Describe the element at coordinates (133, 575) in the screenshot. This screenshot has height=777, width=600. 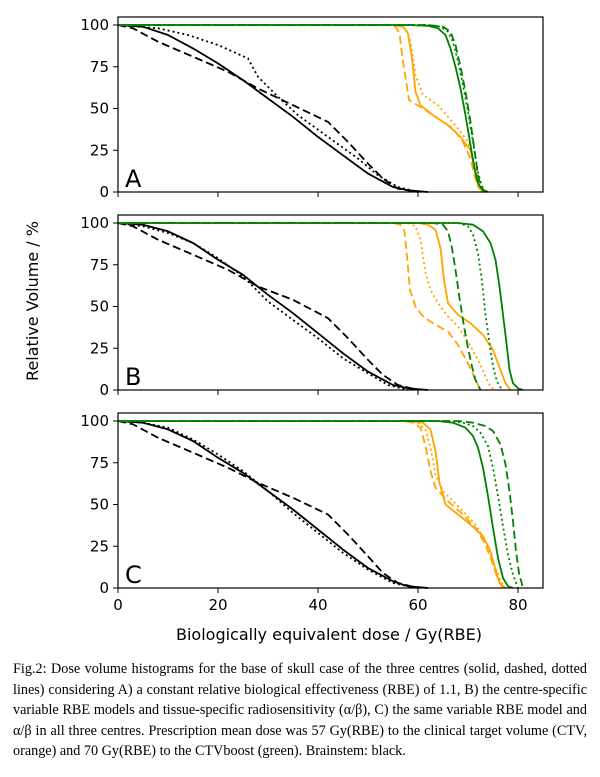
I see `panel-letter: C` at that location.